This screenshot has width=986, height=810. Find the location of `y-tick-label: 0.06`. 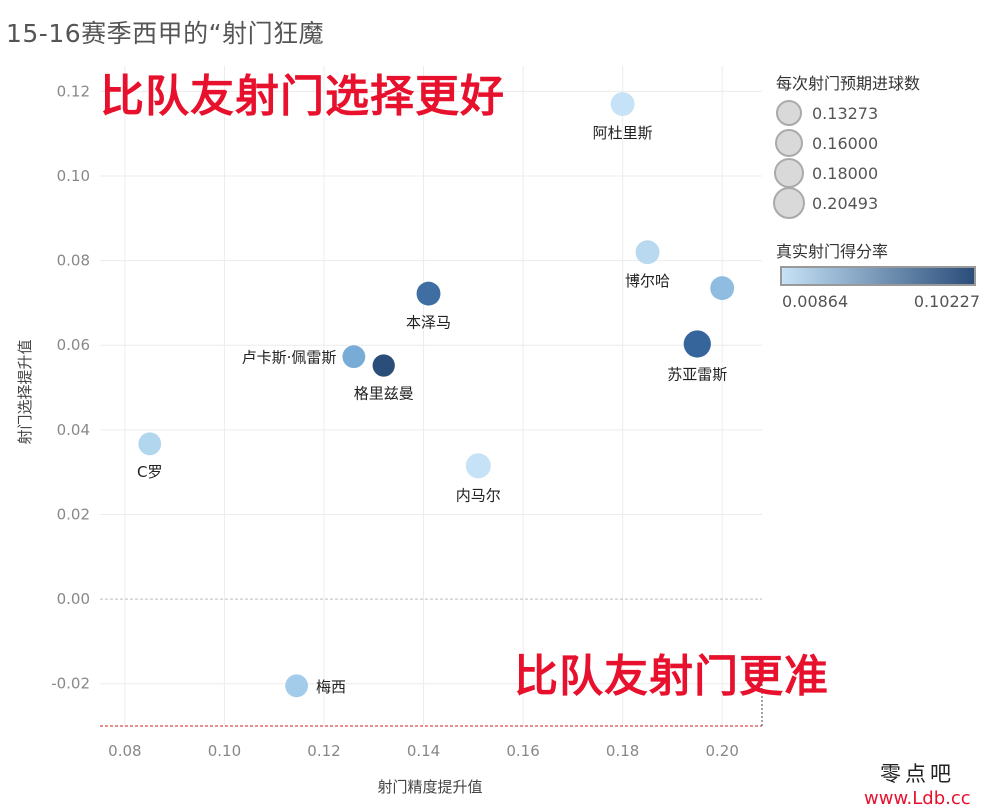

y-tick-label: 0.06 is located at coordinates (73, 345).